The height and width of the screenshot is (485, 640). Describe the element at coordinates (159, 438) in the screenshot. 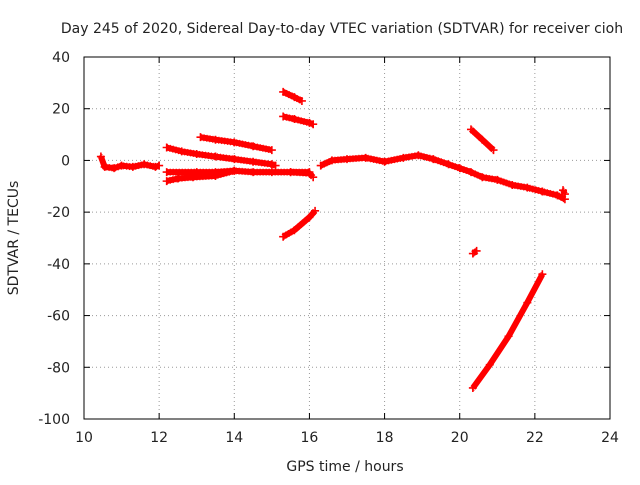

I see `x-tick-label: 12` at that location.